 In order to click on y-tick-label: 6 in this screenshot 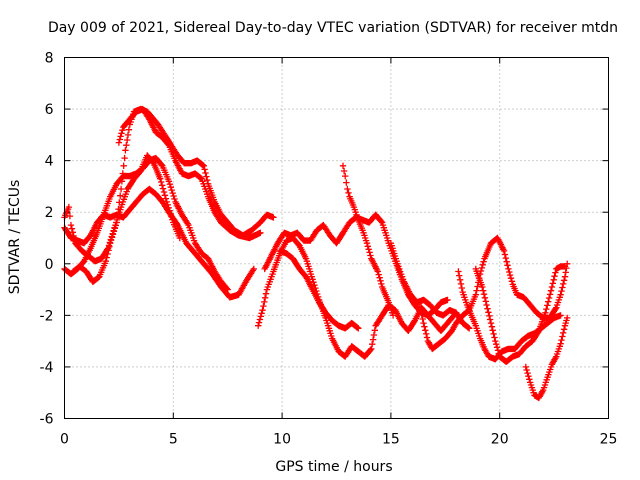, I will do `click(49, 110)`.